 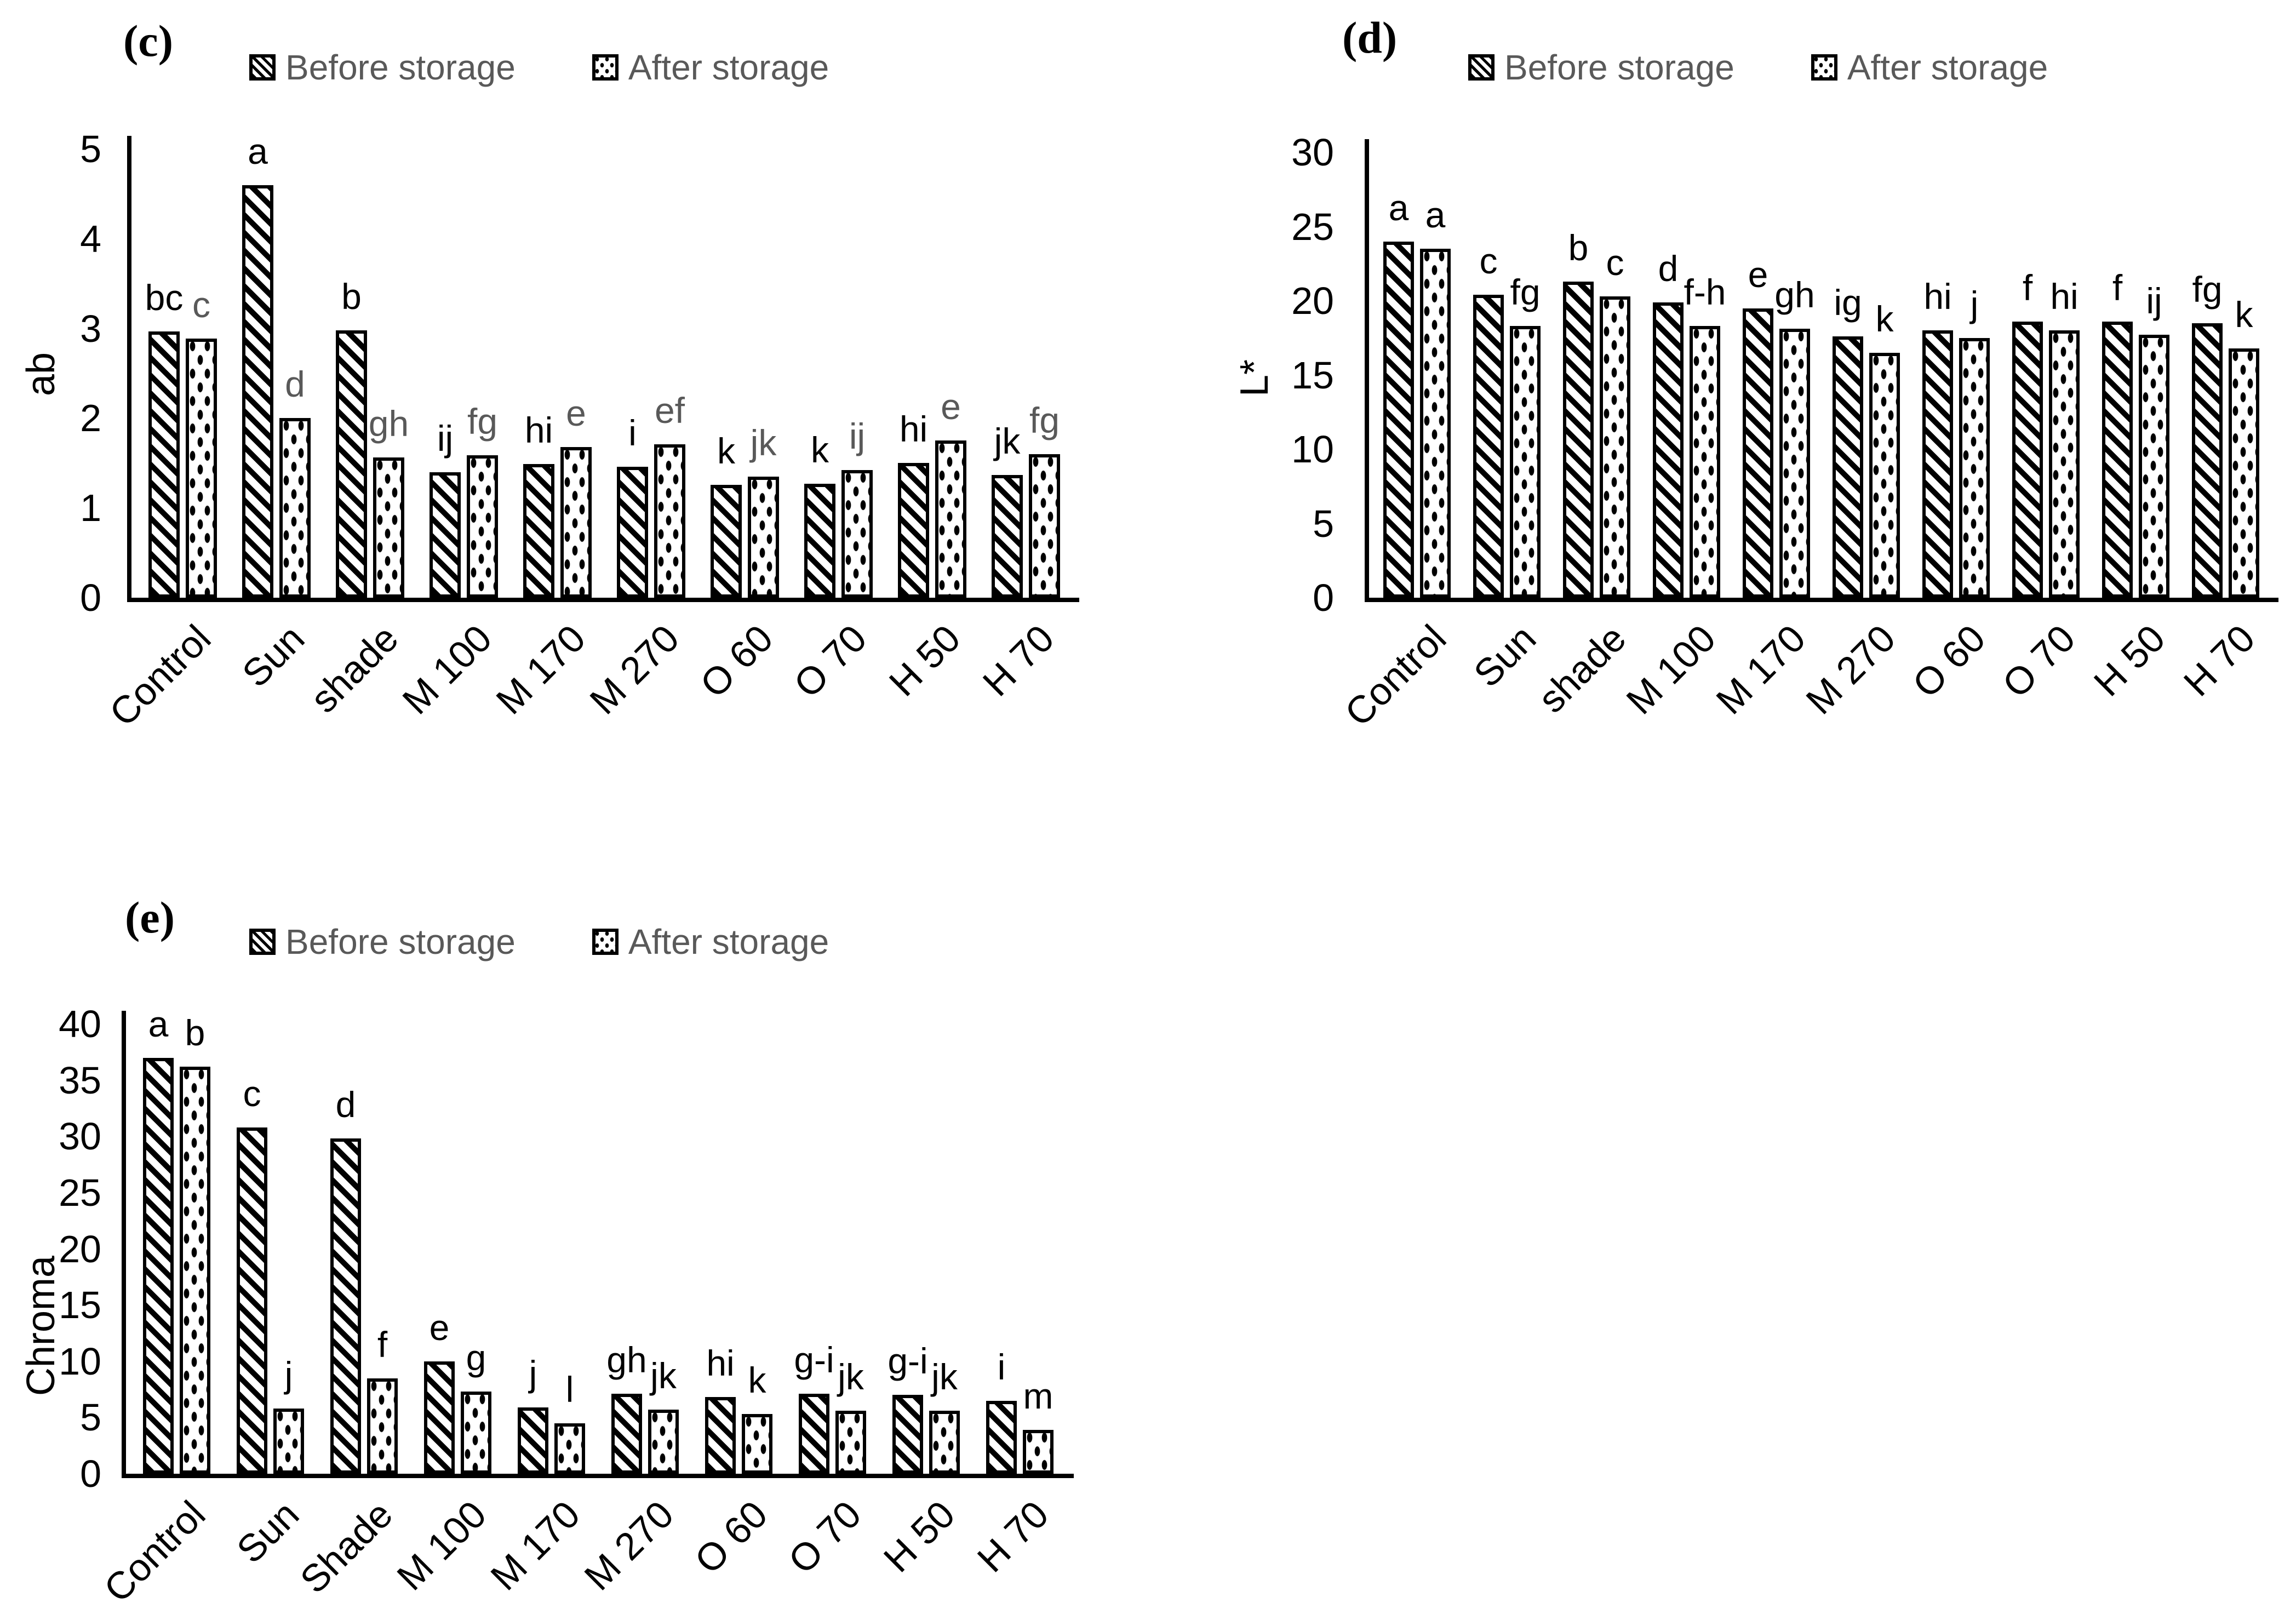 What do you see at coordinates (913, 430) in the screenshot?
I see `significance-letter: hi` at bounding box center [913, 430].